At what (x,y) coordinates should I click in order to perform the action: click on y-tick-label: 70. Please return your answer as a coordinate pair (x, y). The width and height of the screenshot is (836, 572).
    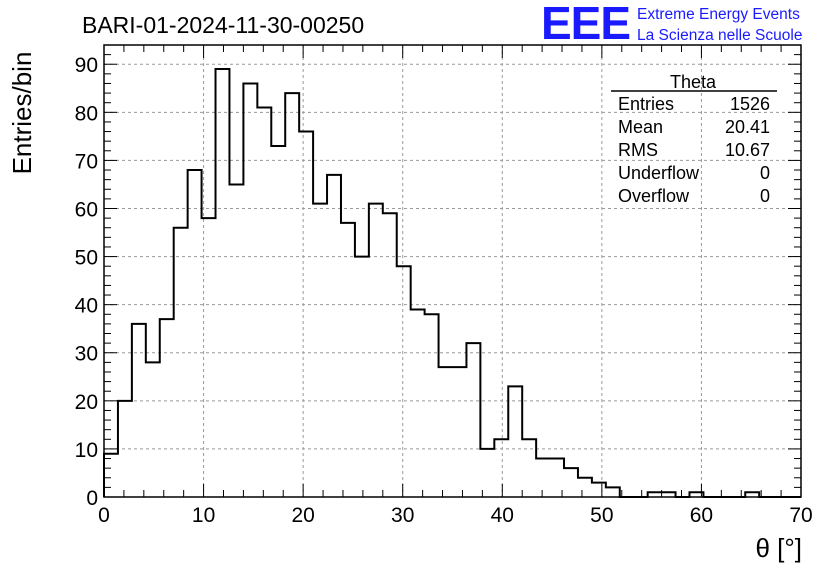
    Looking at the image, I should click on (86, 161).